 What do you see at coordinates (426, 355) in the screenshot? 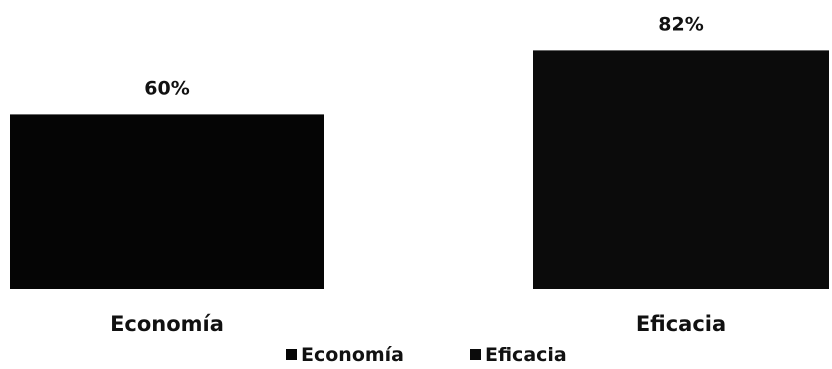
I see `legend: Economía Eficacia` at bounding box center [426, 355].